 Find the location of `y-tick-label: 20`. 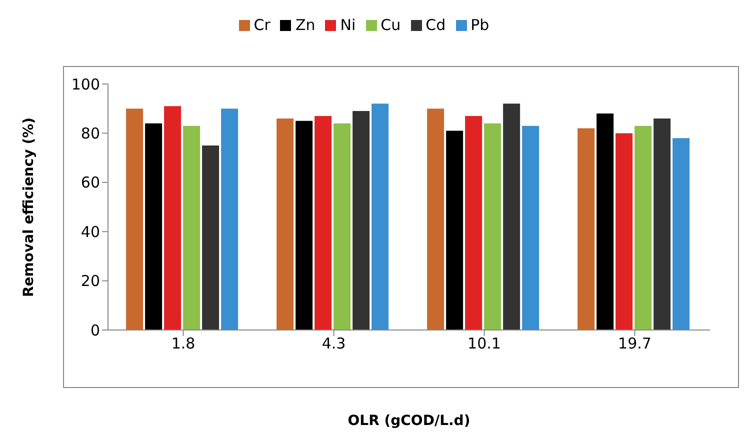

y-tick-label: 20 is located at coordinates (90, 281).